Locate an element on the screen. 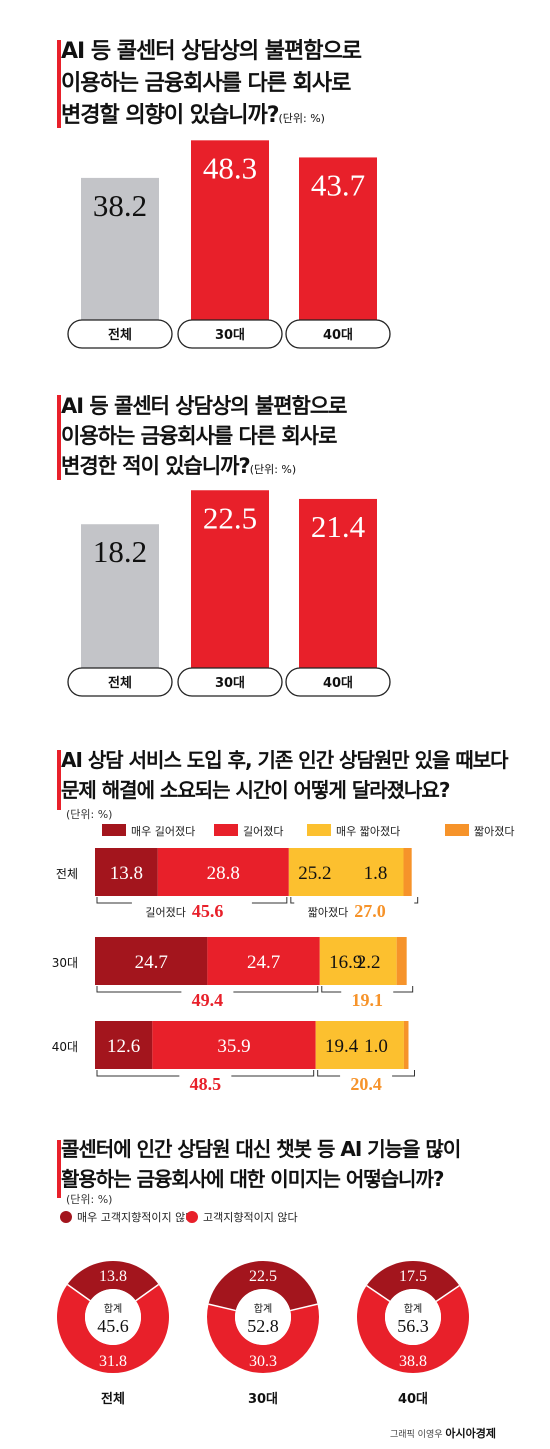  longer-total-value: 48.5 is located at coordinates (206, 1084).